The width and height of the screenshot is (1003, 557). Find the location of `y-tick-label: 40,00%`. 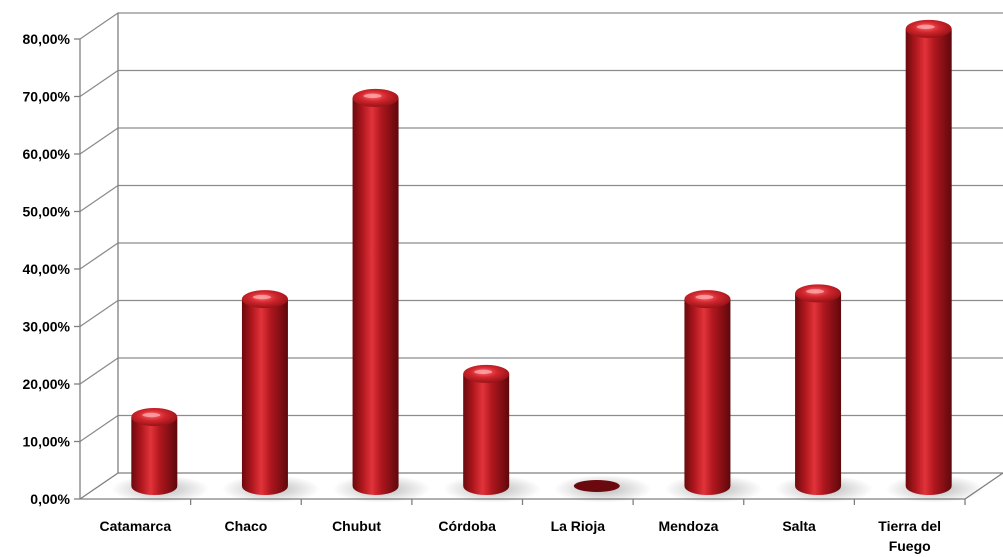

y-tick-label: 40,00% is located at coordinates (47, 269).